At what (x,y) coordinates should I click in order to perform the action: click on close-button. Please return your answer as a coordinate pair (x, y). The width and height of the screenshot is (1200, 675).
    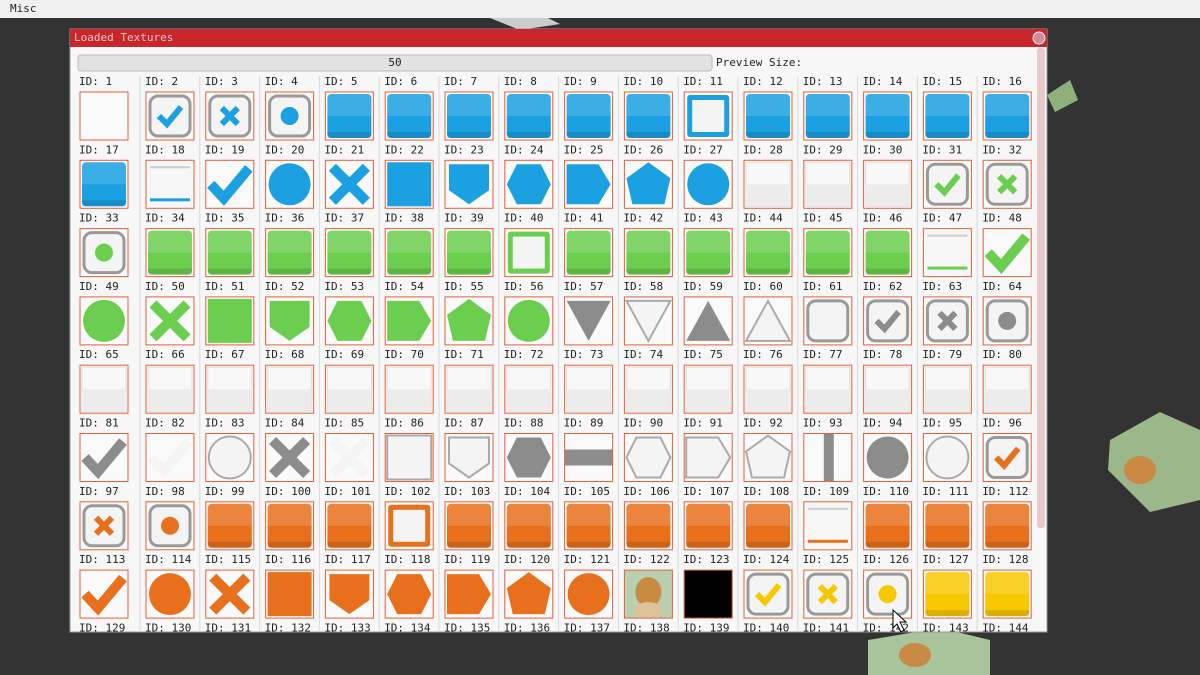
    Looking at the image, I should click on (1039, 38).